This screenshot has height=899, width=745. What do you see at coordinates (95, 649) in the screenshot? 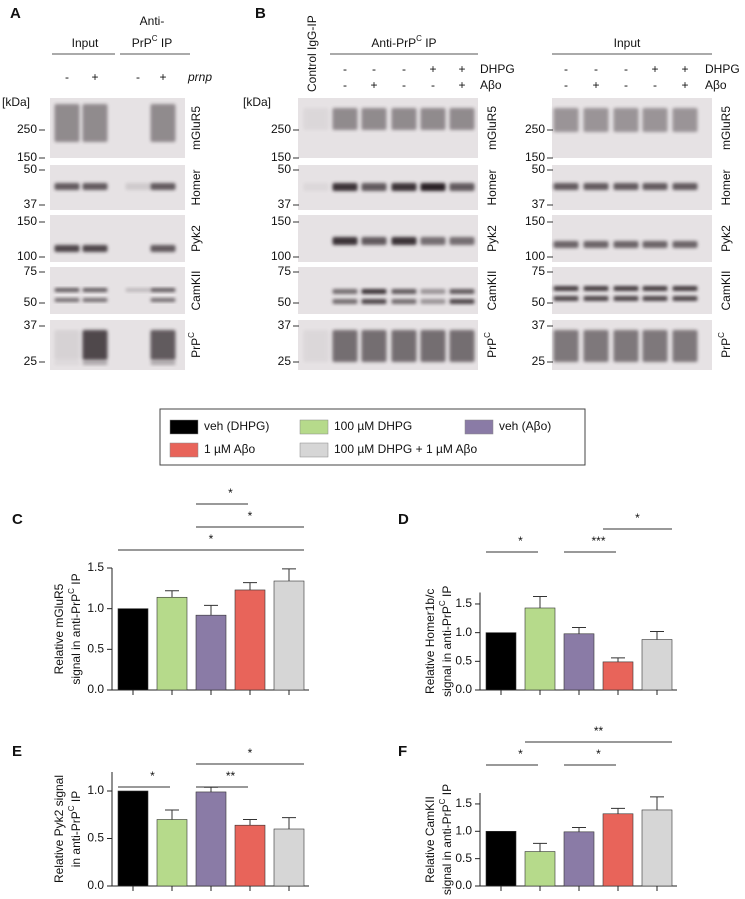
I see `y-tick-label: 0.5` at bounding box center [95, 649].